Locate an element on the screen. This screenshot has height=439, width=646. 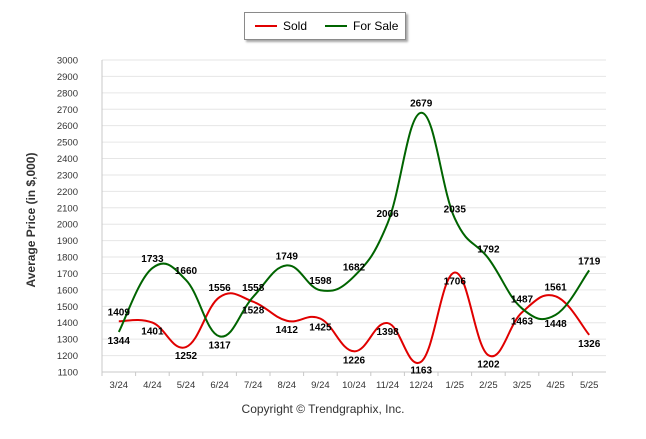
y-tick-label: 1400 is located at coordinates (67, 323).